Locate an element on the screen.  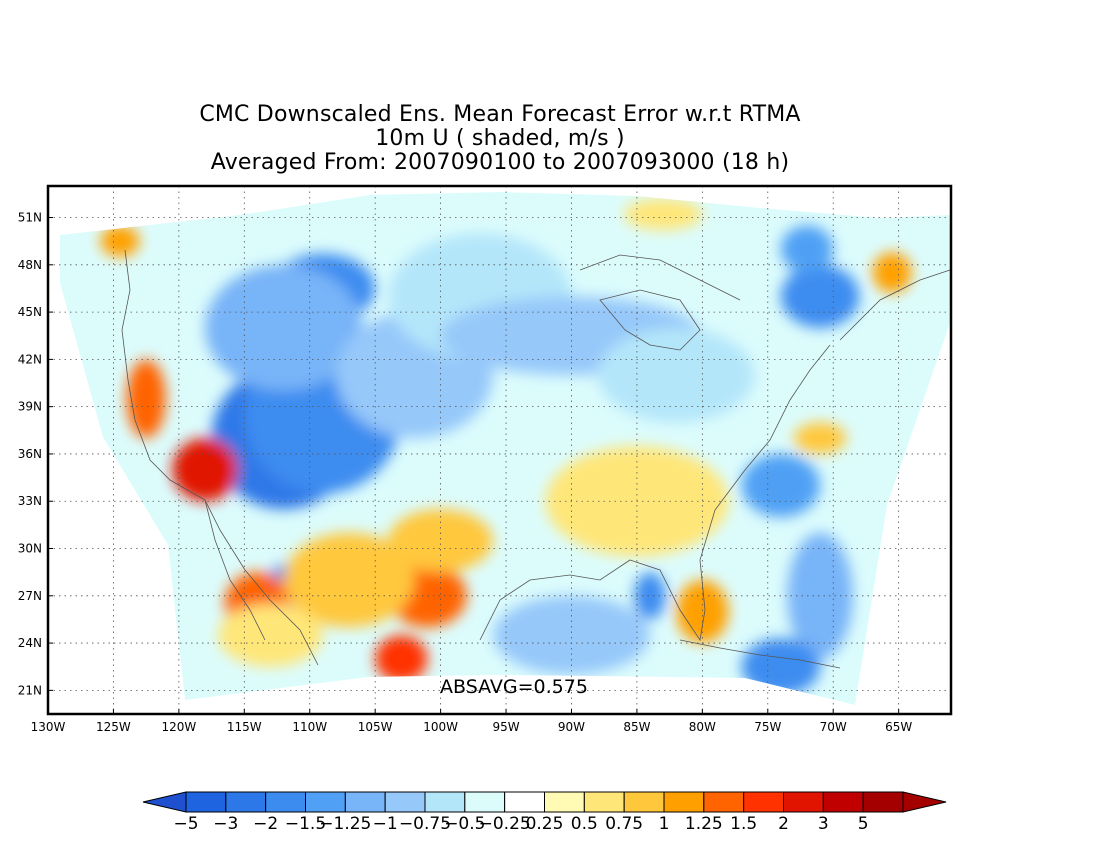
lon-label: 95W is located at coordinates (505, 727).